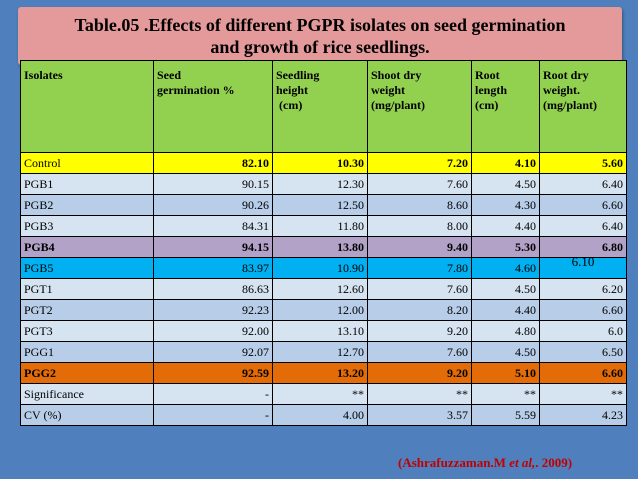 This screenshot has height=479, width=638. Describe the element at coordinates (561, 90) in the screenshot. I see `header-text: weight.` at that location.